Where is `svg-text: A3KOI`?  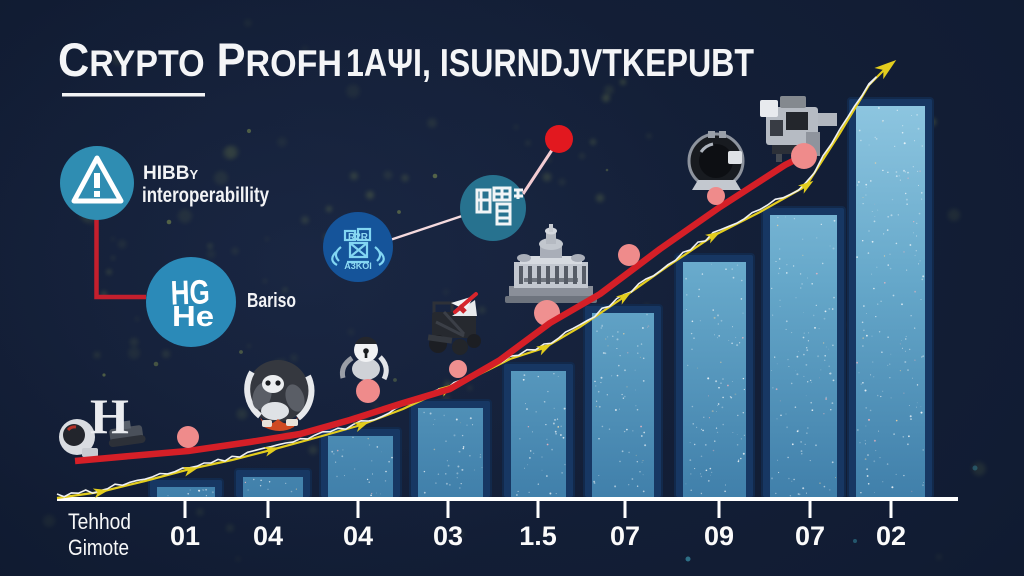 svg-text: A3KOI is located at coordinates (358, 266).